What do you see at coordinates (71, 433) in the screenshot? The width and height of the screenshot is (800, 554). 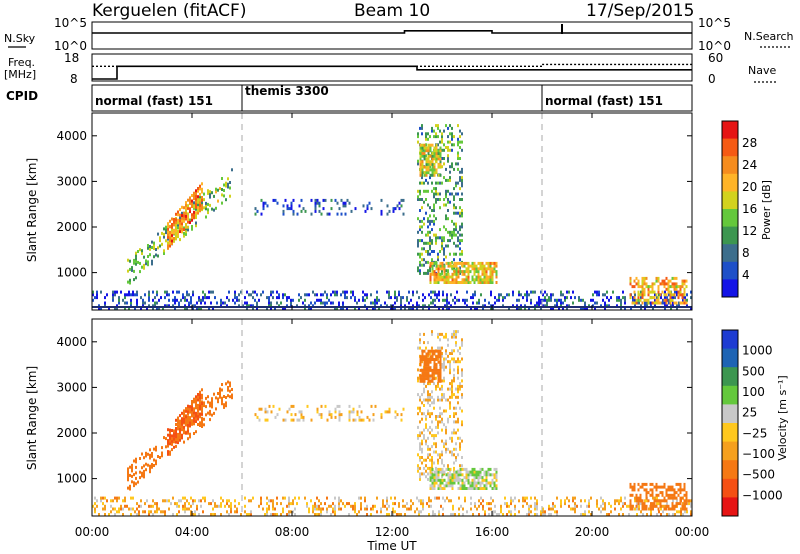 I see `y-tick-label: 2000` at bounding box center [71, 433].